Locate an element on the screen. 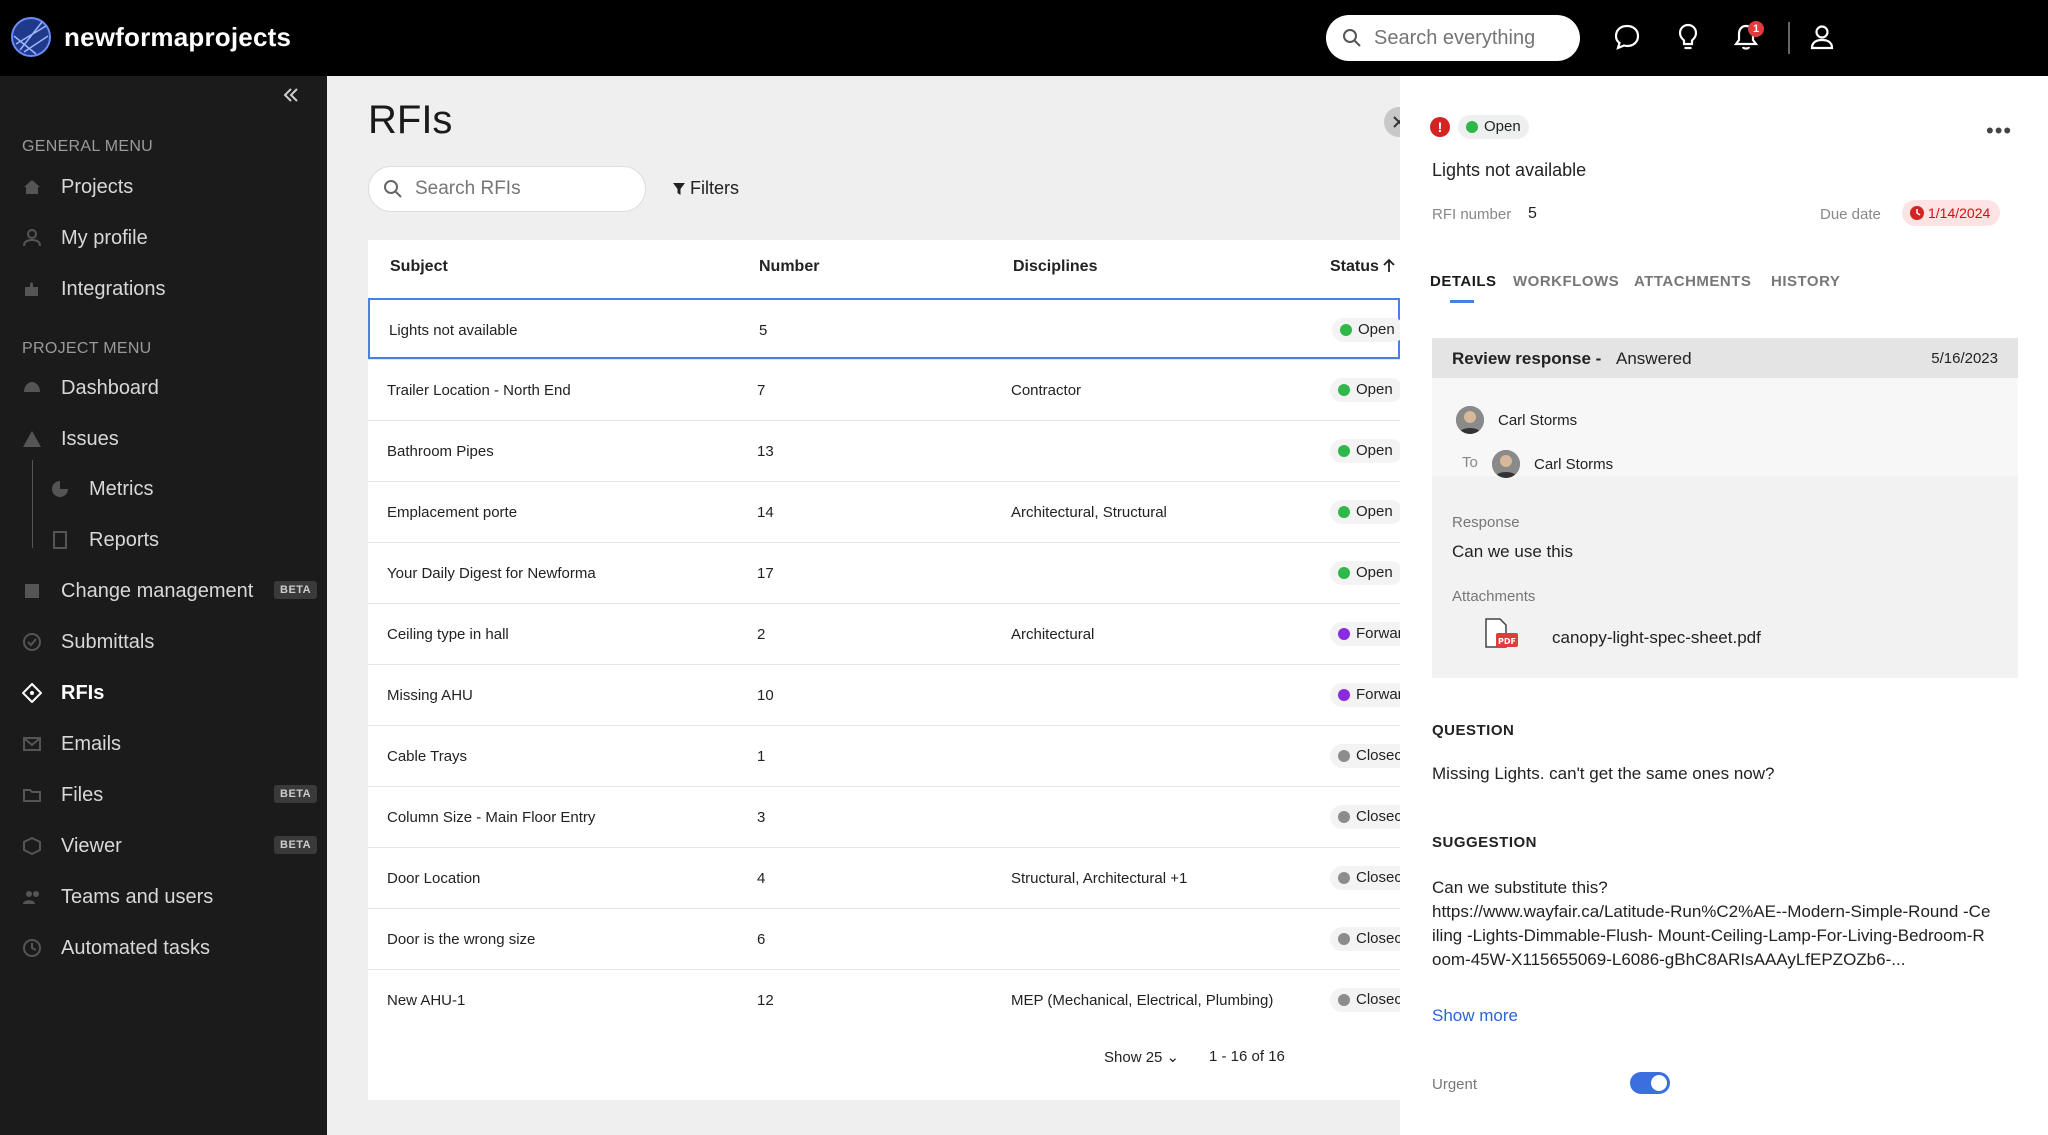 The image size is (2048, 1135). lightbulb-icon is located at coordinates (1688, 37).